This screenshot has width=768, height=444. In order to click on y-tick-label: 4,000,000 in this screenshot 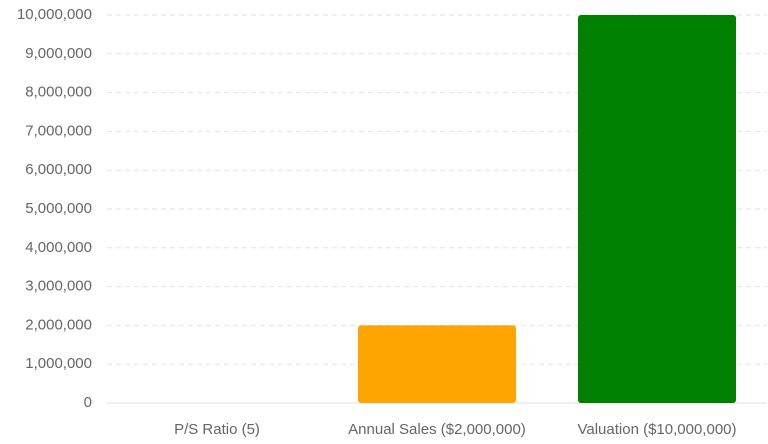, I will do `click(58, 247)`.